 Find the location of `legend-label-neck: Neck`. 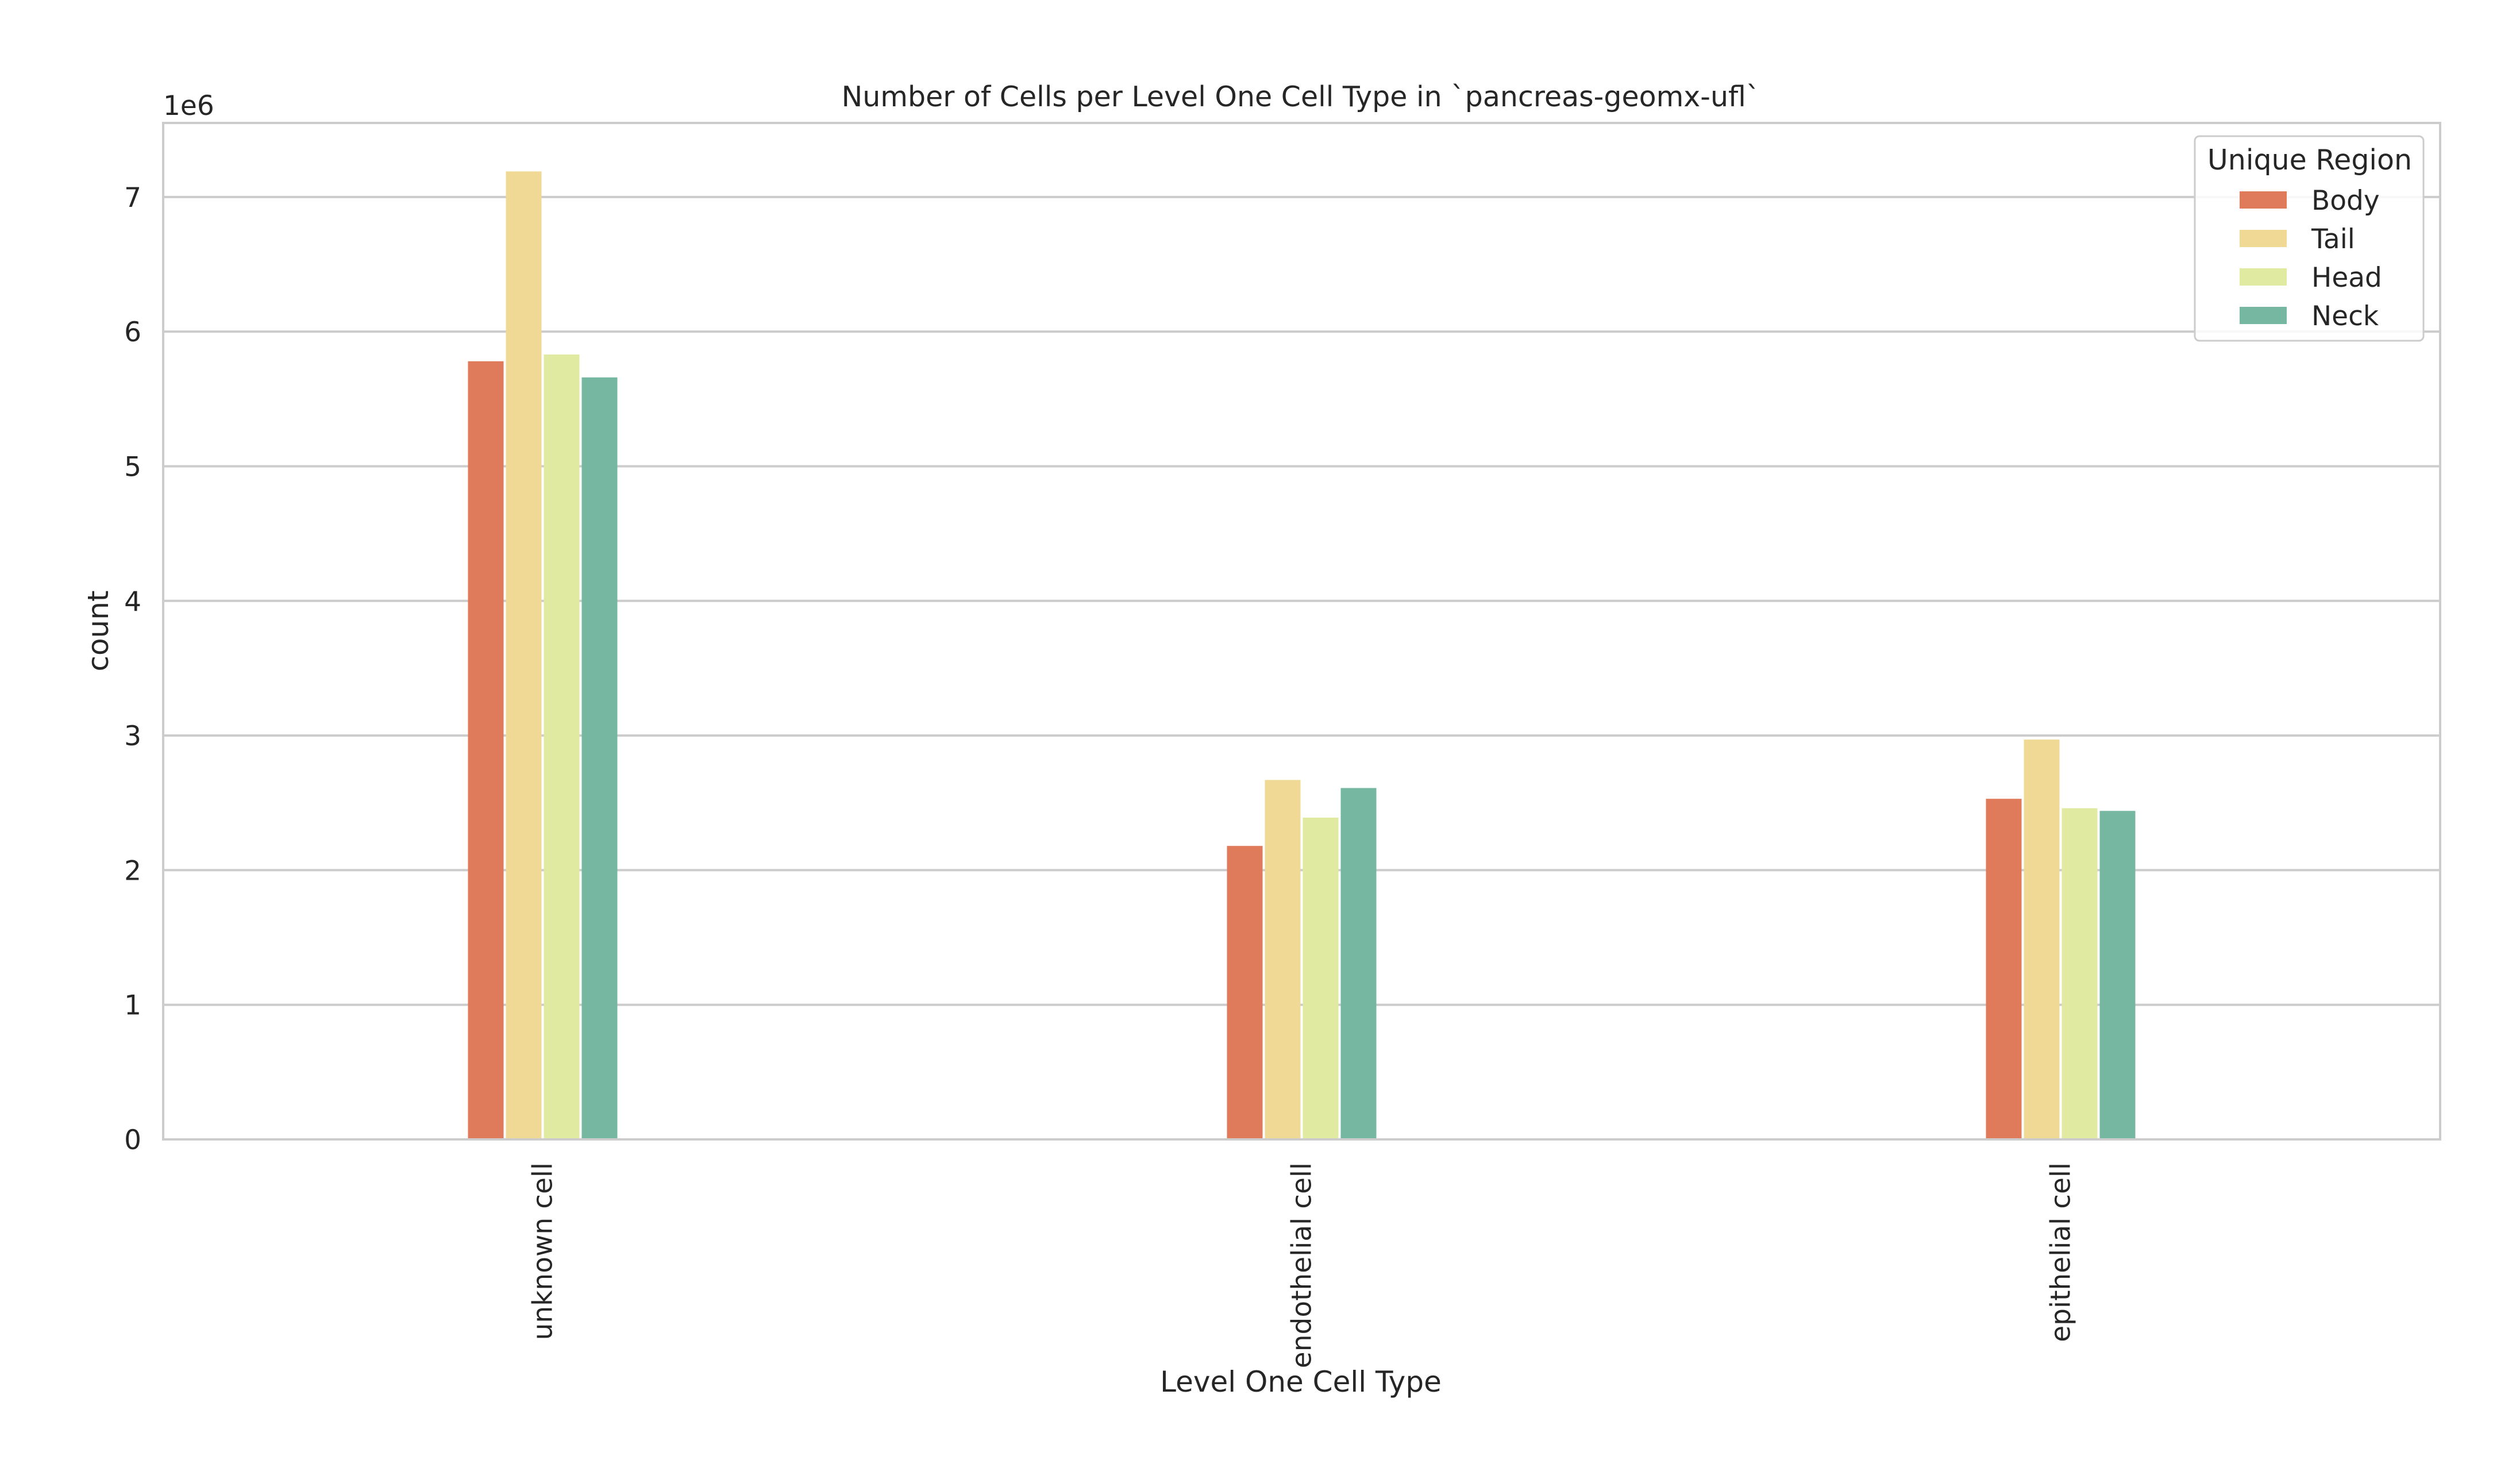

legend-label-neck: Neck is located at coordinates (2345, 316).